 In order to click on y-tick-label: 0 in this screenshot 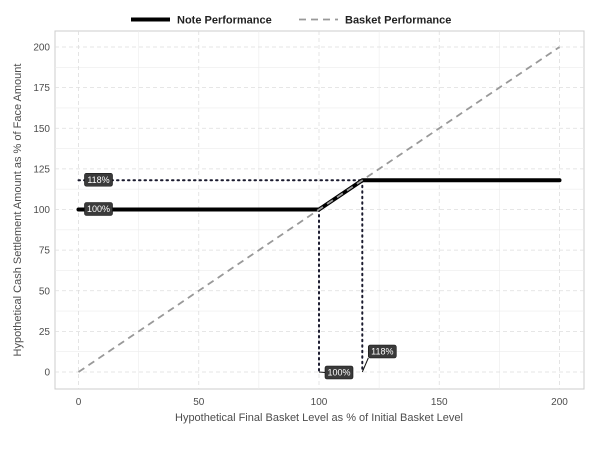, I will do `click(47, 373)`.